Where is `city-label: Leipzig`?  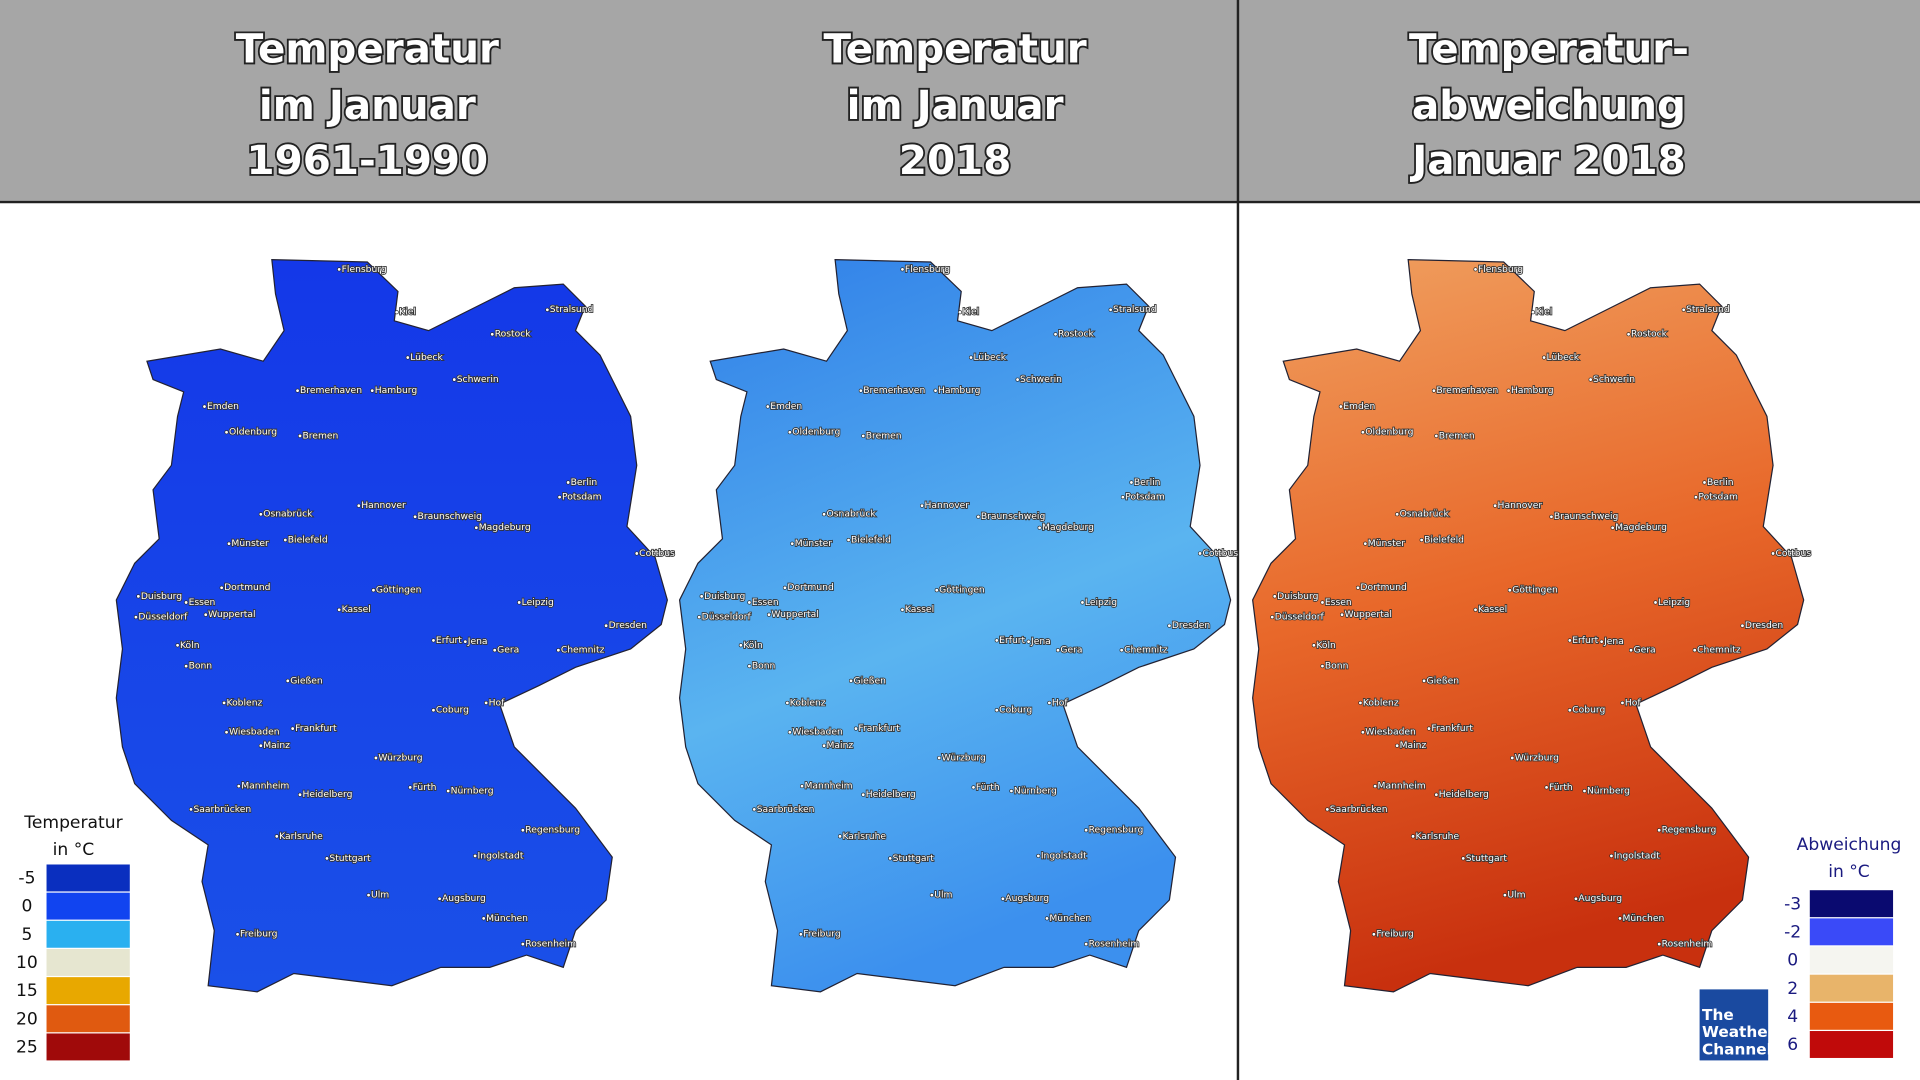
city-label: Leipzig is located at coordinates (1101, 602).